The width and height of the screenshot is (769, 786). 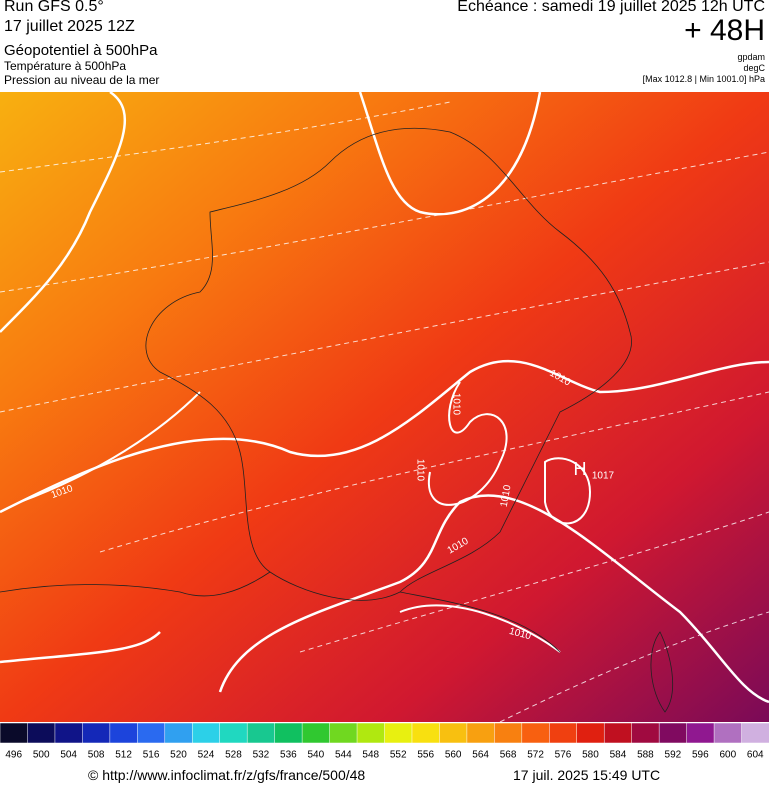 I want to click on colorbar-label: 540, so click(x=315, y=755).